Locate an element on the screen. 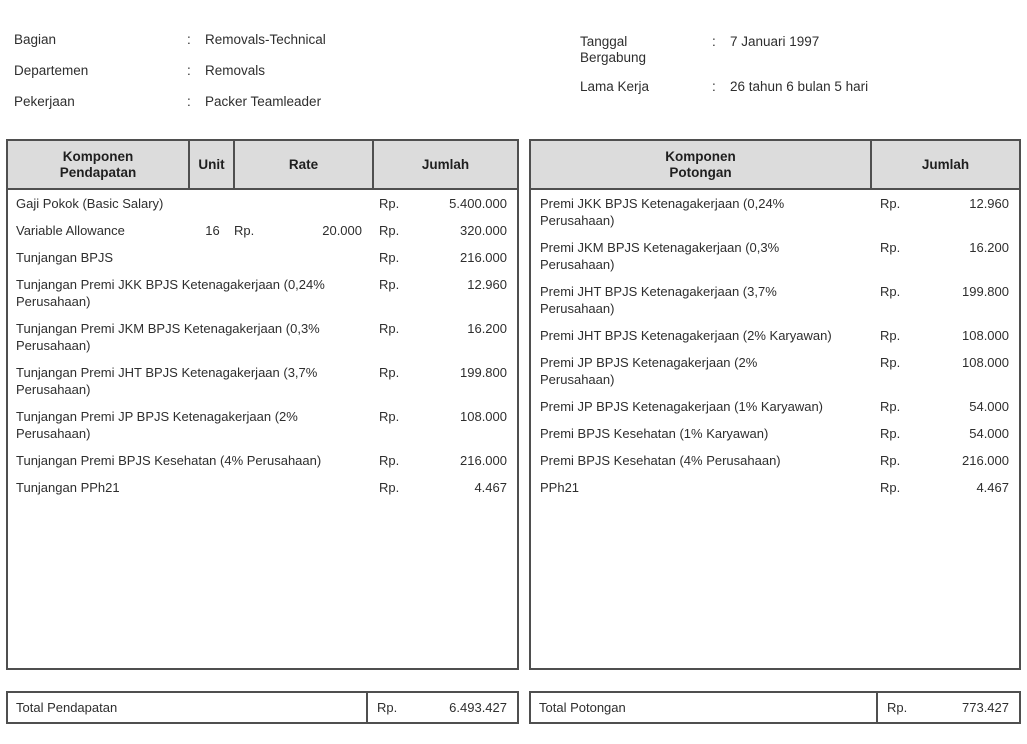 The height and width of the screenshot is (744, 1027). component-cell: PPh21 is located at coordinates (560, 487).